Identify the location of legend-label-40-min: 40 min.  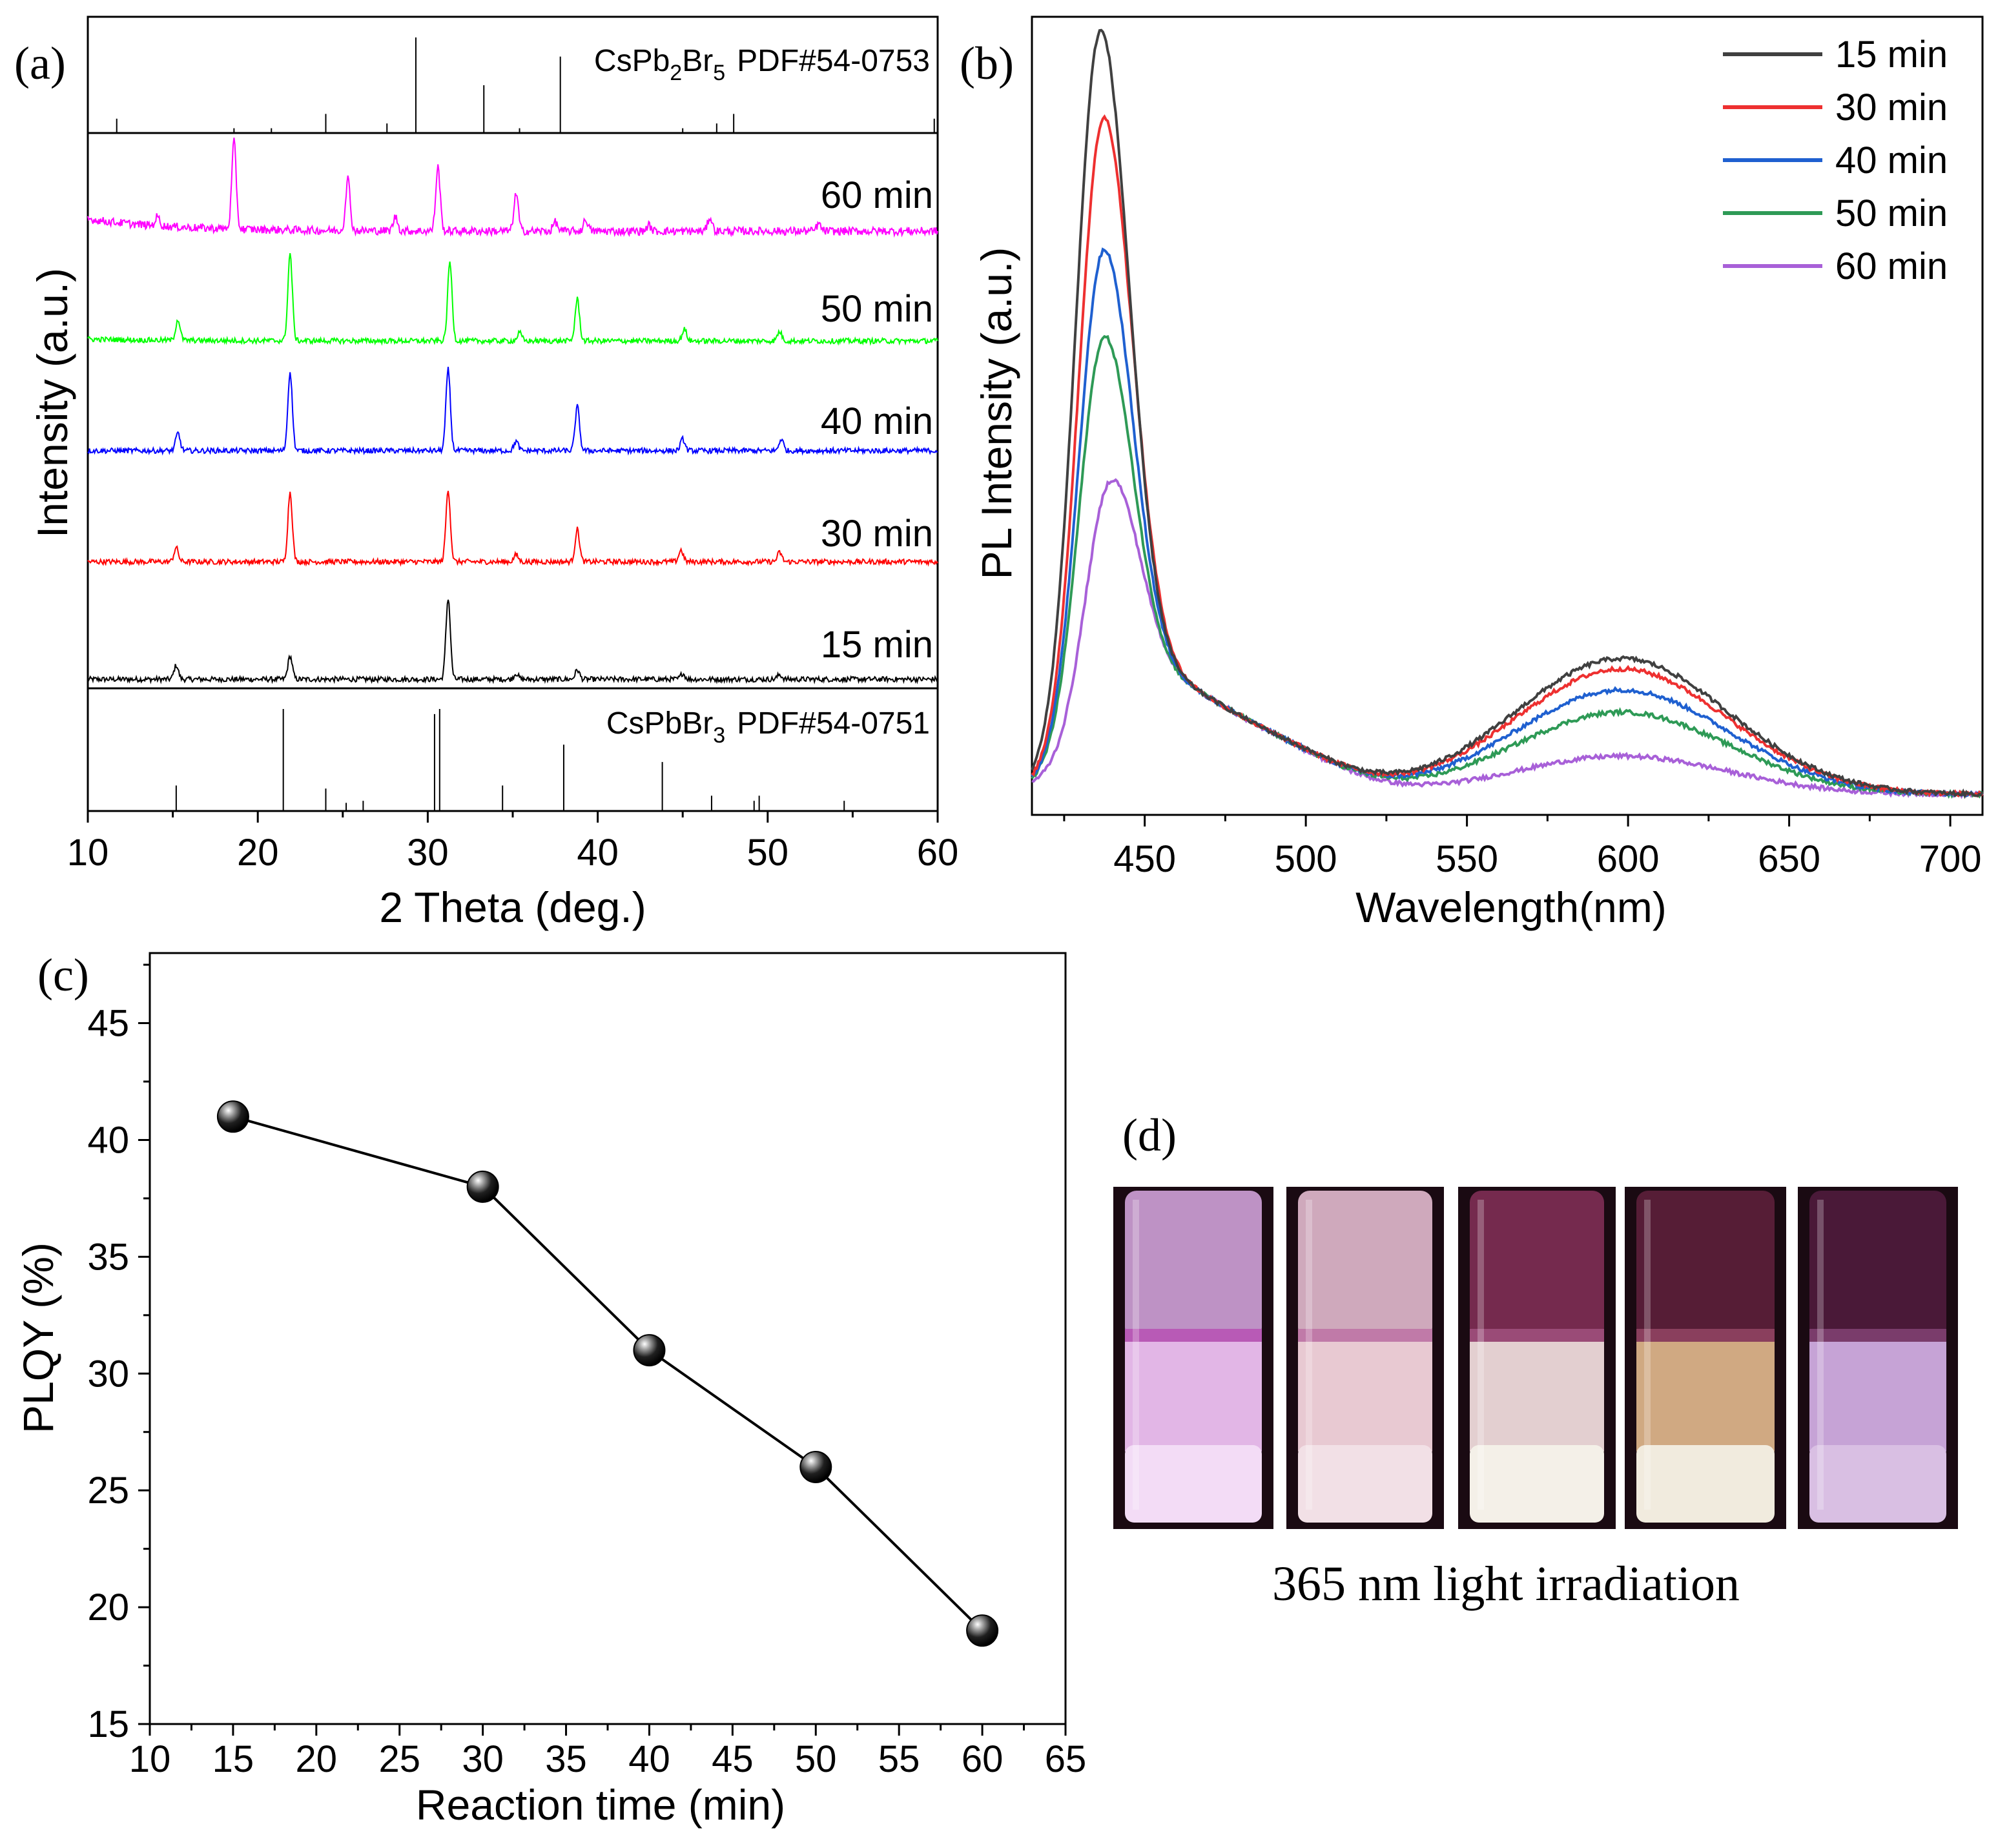
(1892, 160).